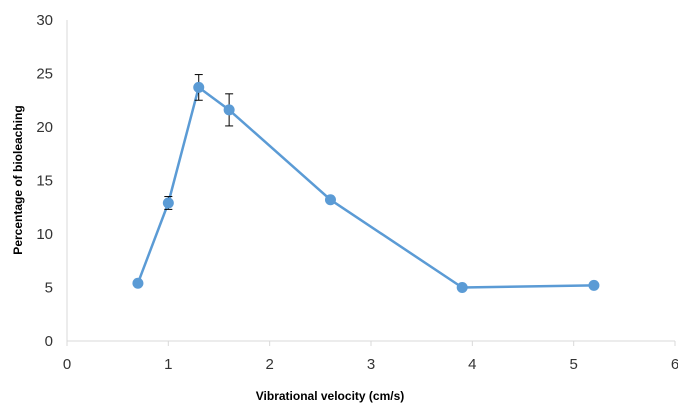 The height and width of the screenshot is (405, 678). What do you see at coordinates (44, 20) in the screenshot?
I see `y-tick-label: 30` at bounding box center [44, 20].